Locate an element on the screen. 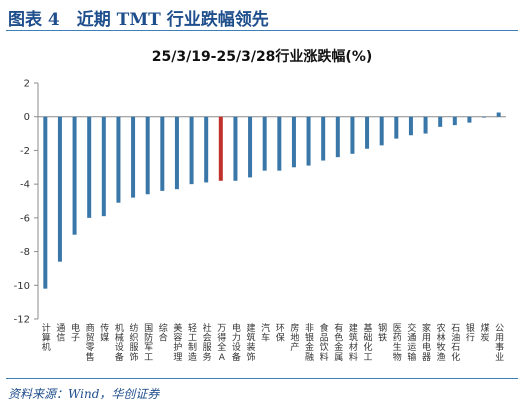 The image size is (524, 413). x-tick-label-24: 医药生物 is located at coordinates (397, 343).